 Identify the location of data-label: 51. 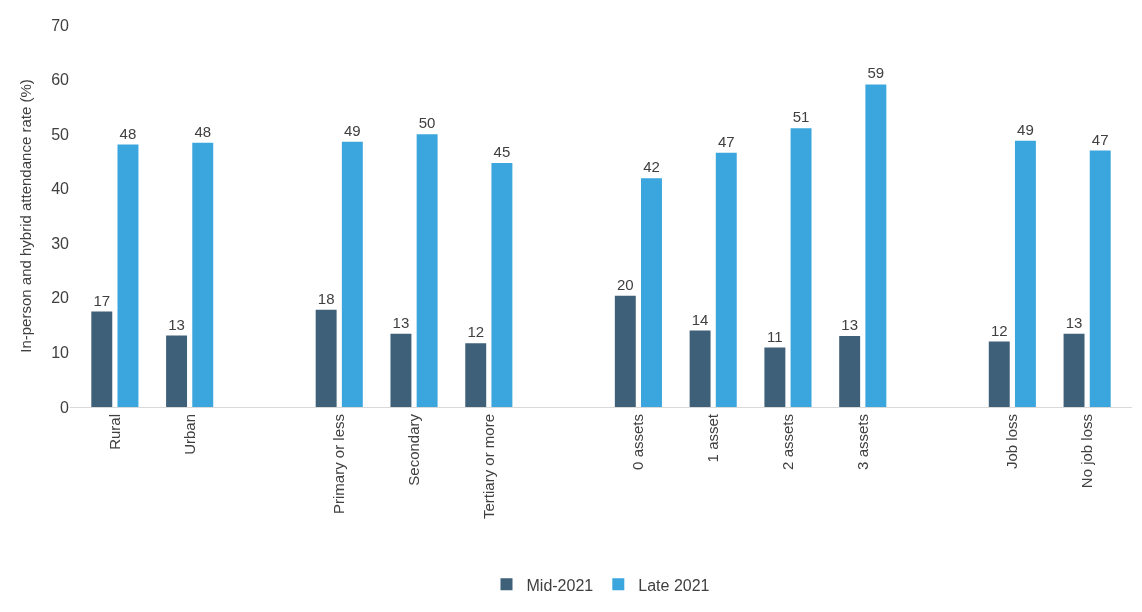
(801, 117).